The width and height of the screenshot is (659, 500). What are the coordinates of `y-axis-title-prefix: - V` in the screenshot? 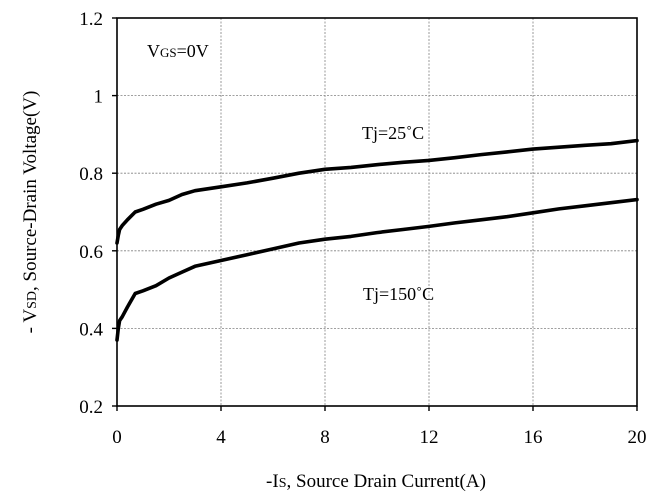 It's located at (30, 321).